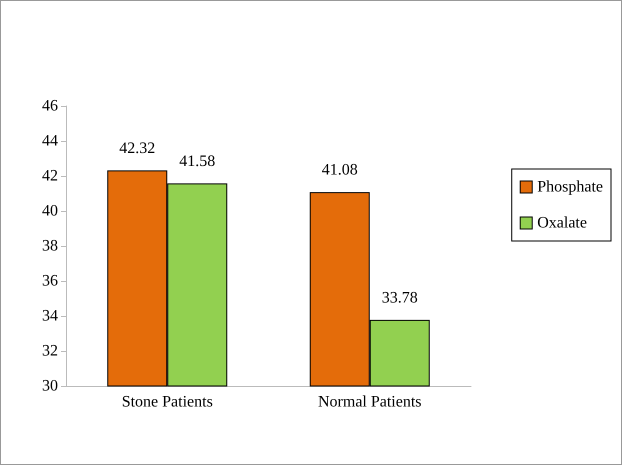 This screenshot has height=465, width=622. Describe the element at coordinates (50, 351) in the screenshot. I see `y-tick-label: 32` at that location.